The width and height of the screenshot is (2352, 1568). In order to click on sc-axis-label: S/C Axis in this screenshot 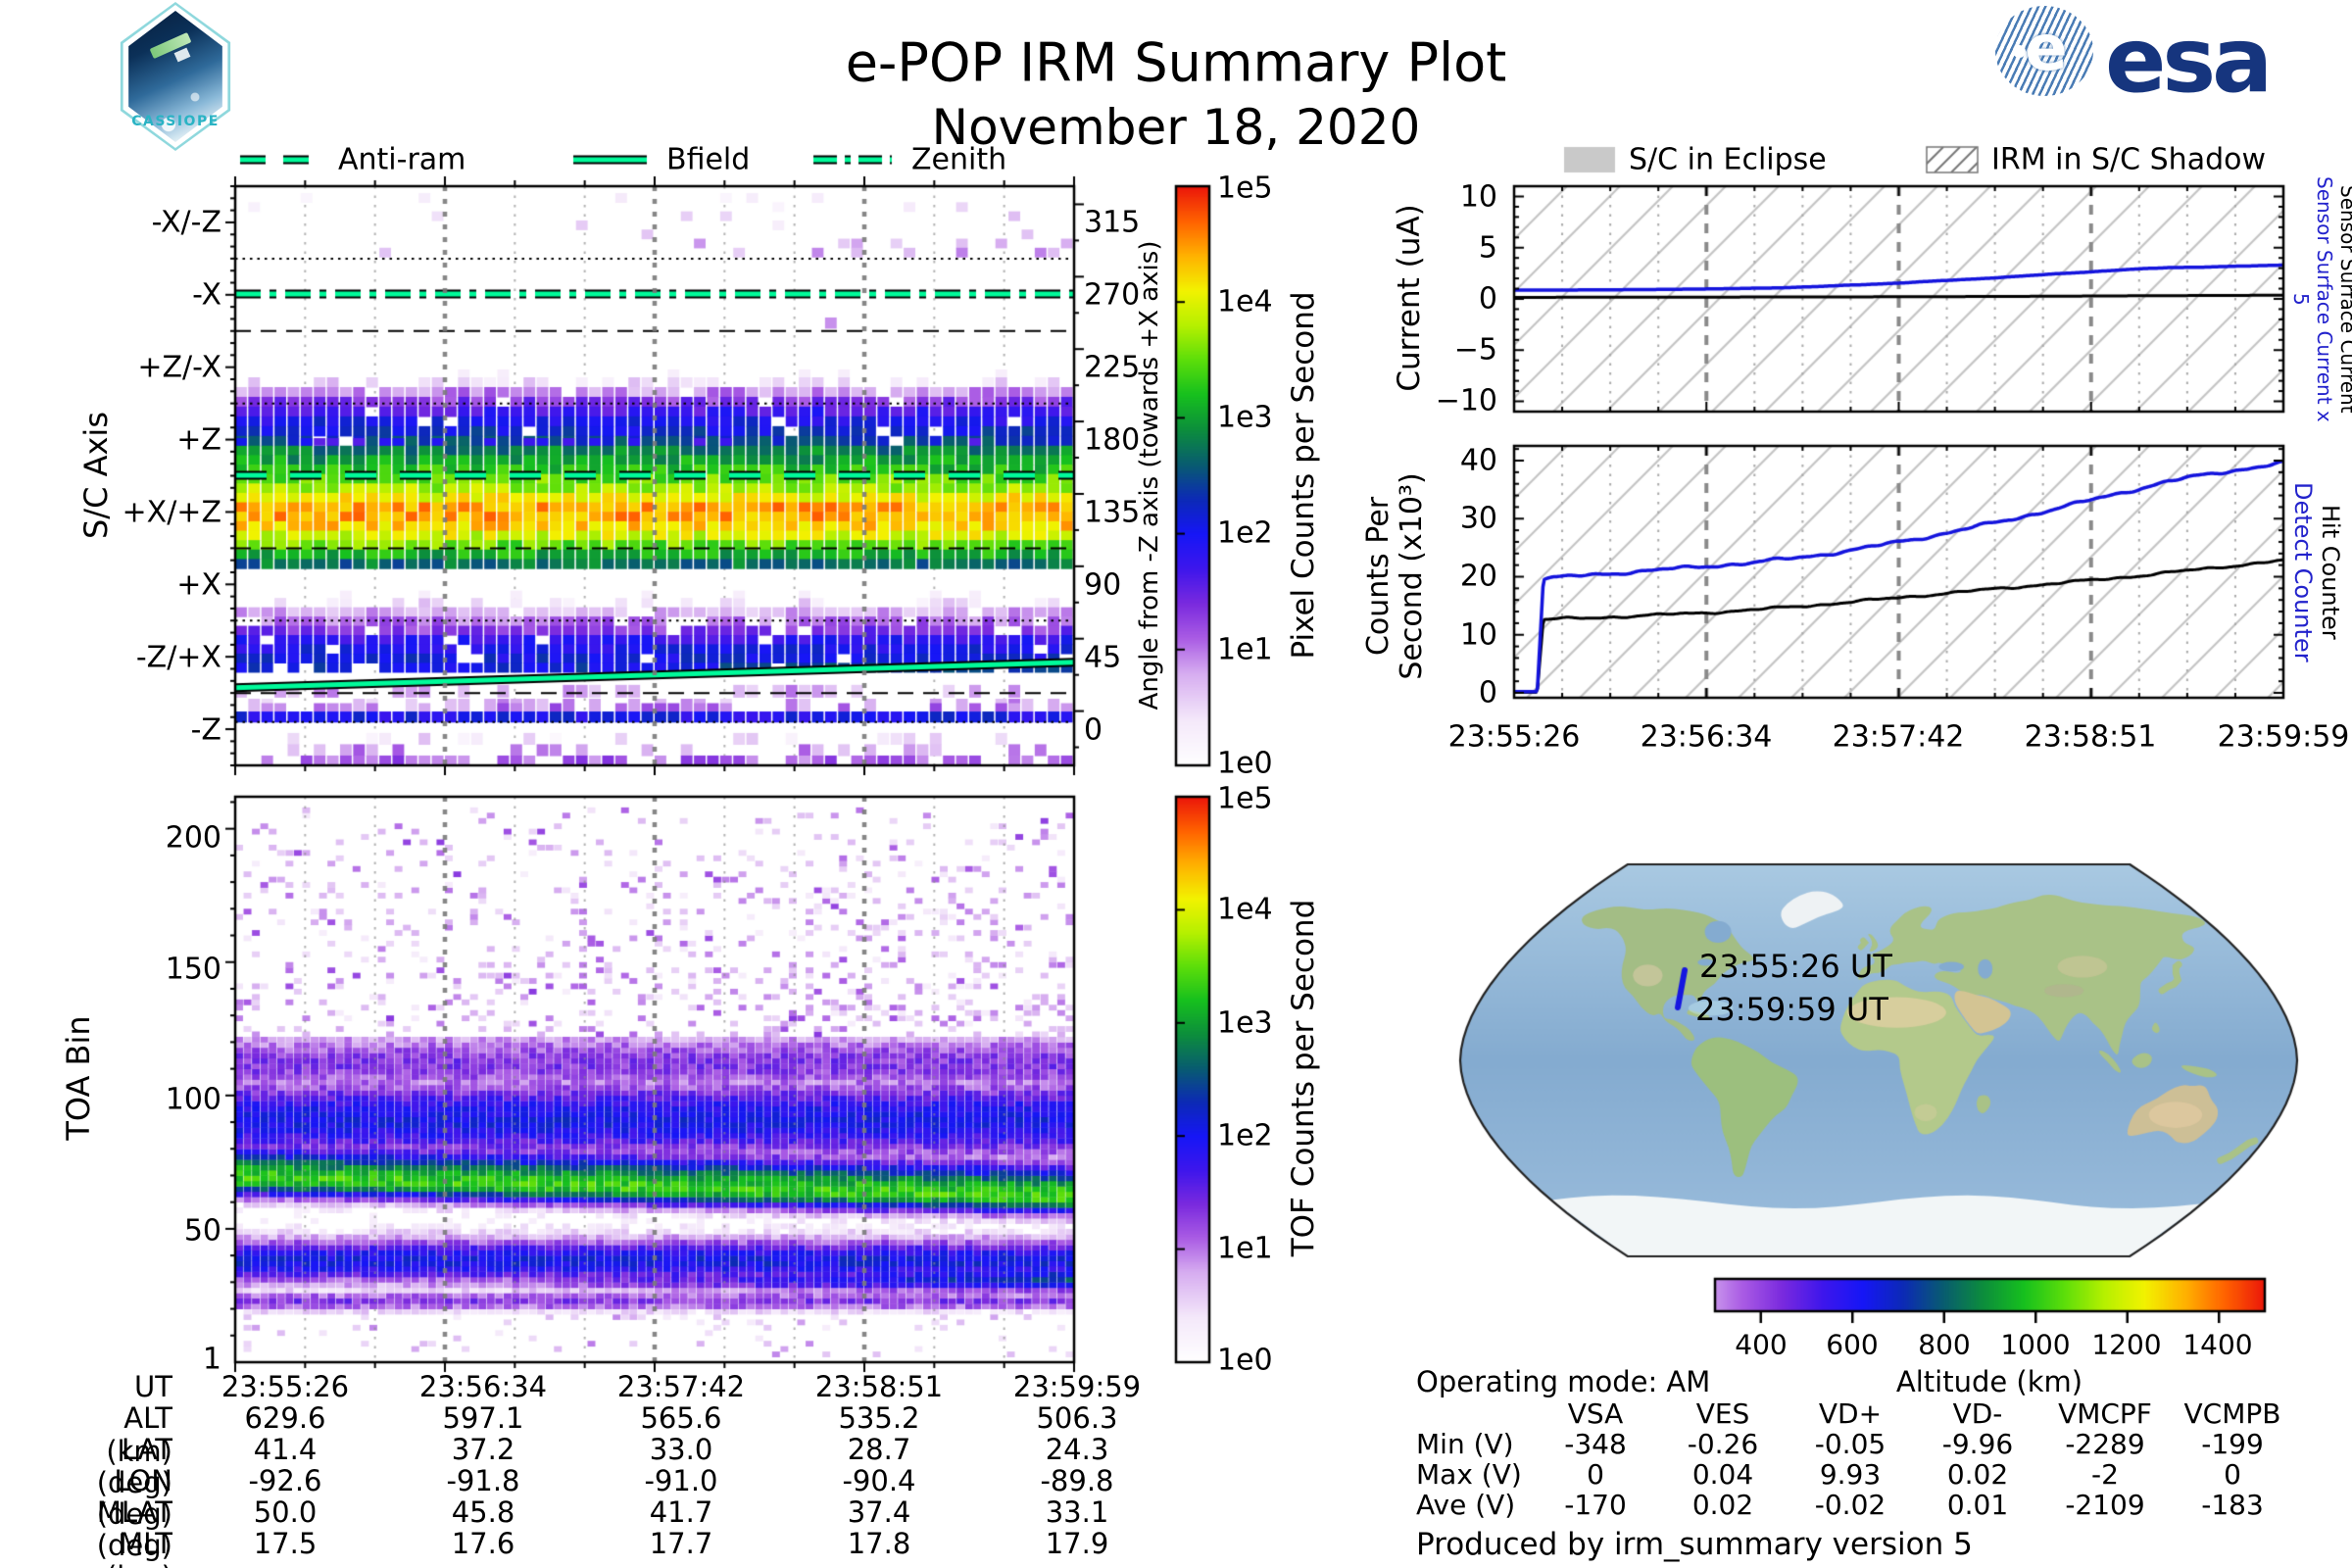, I will do `click(96, 475)`.